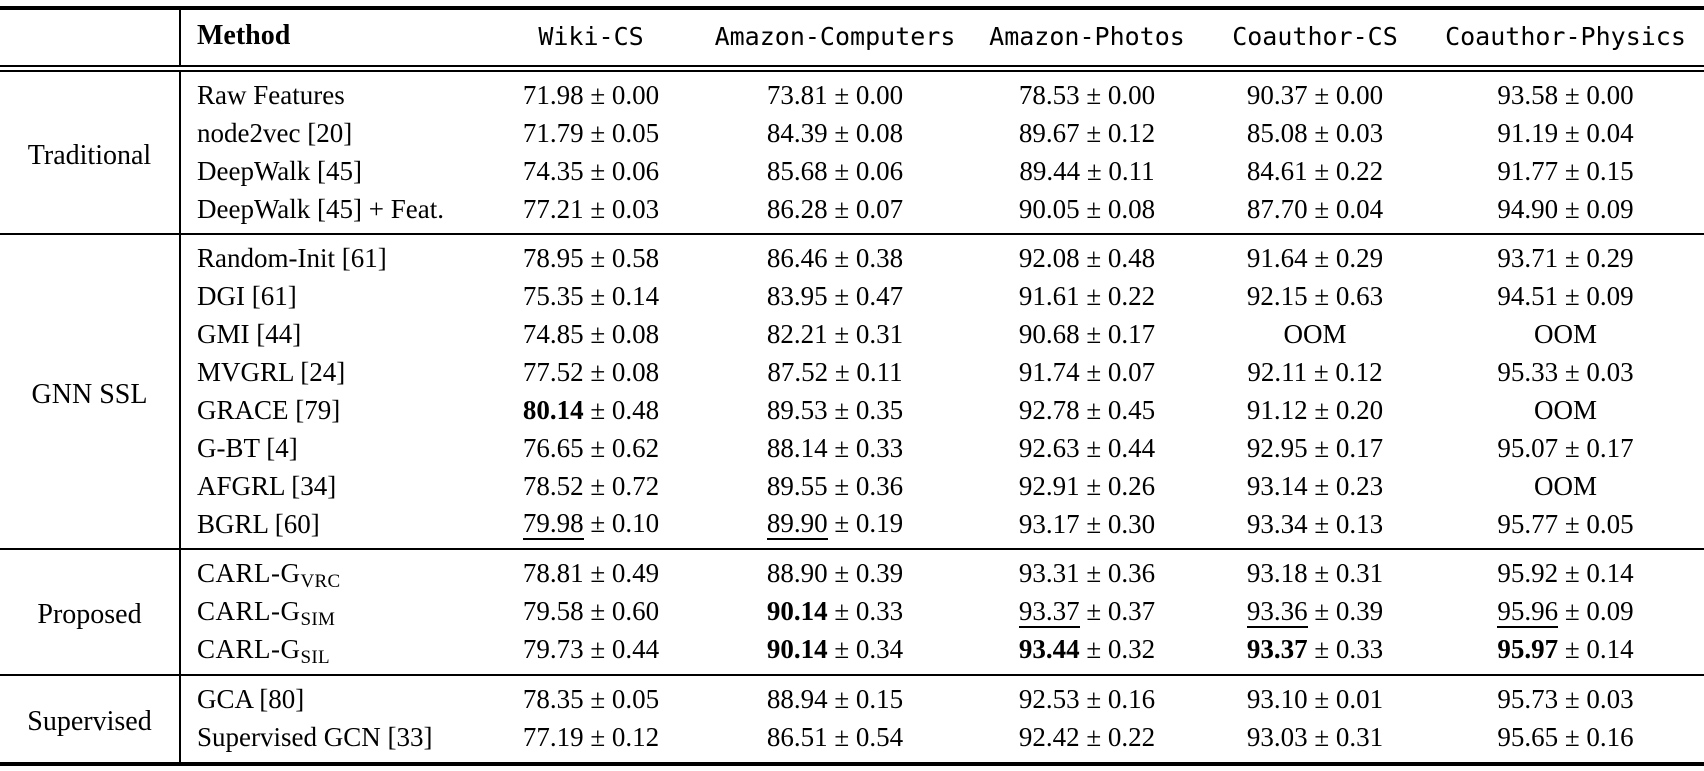 The height and width of the screenshot is (771, 1704). What do you see at coordinates (553, 372) in the screenshot?
I see `mean-value: 77.52` at bounding box center [553, 372].